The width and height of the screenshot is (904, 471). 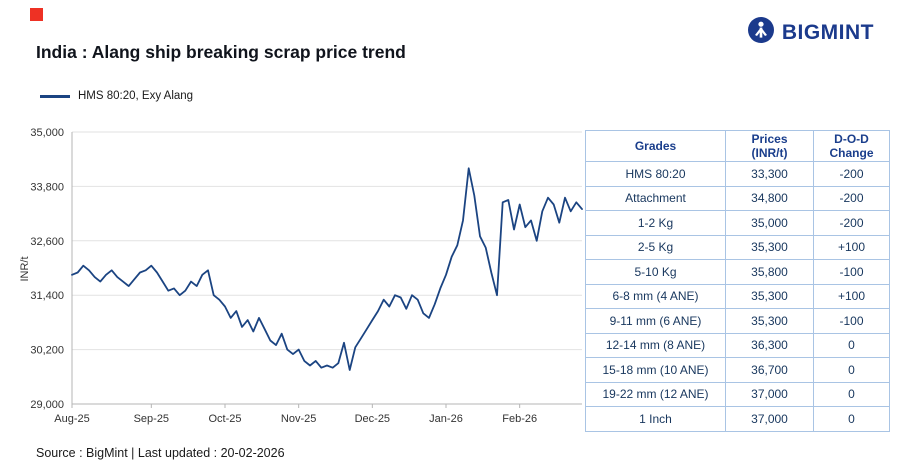 I want to click on svg-text: 31,400, so click(x=47, y=296).